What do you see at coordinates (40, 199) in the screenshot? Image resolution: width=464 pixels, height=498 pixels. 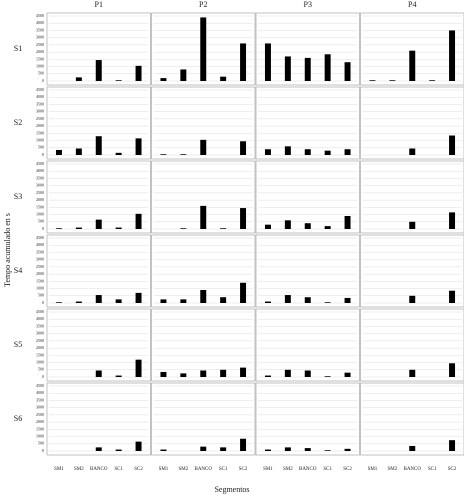 I see `y-tick-label: 2000` at bounding box center [40, 199].